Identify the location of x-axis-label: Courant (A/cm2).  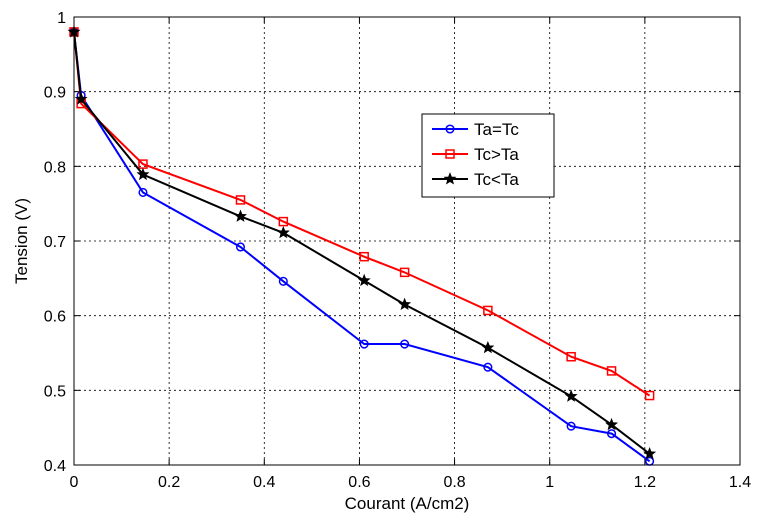
(407, 503).